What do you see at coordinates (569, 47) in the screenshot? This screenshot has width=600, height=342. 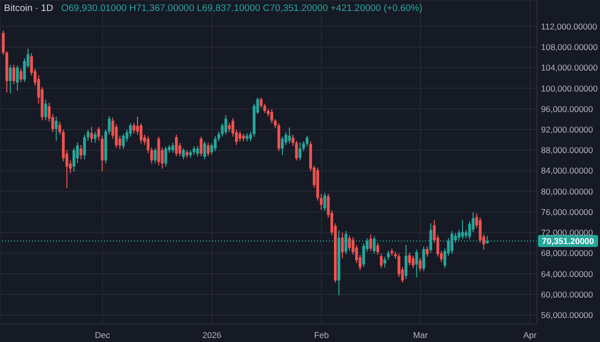 I see `y-tick-label: 108,000.00000` at bounding box center [569, 47].